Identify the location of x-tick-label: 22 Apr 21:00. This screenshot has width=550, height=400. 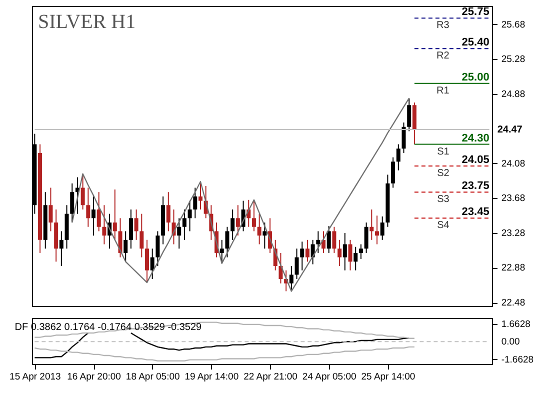
(271, 377).